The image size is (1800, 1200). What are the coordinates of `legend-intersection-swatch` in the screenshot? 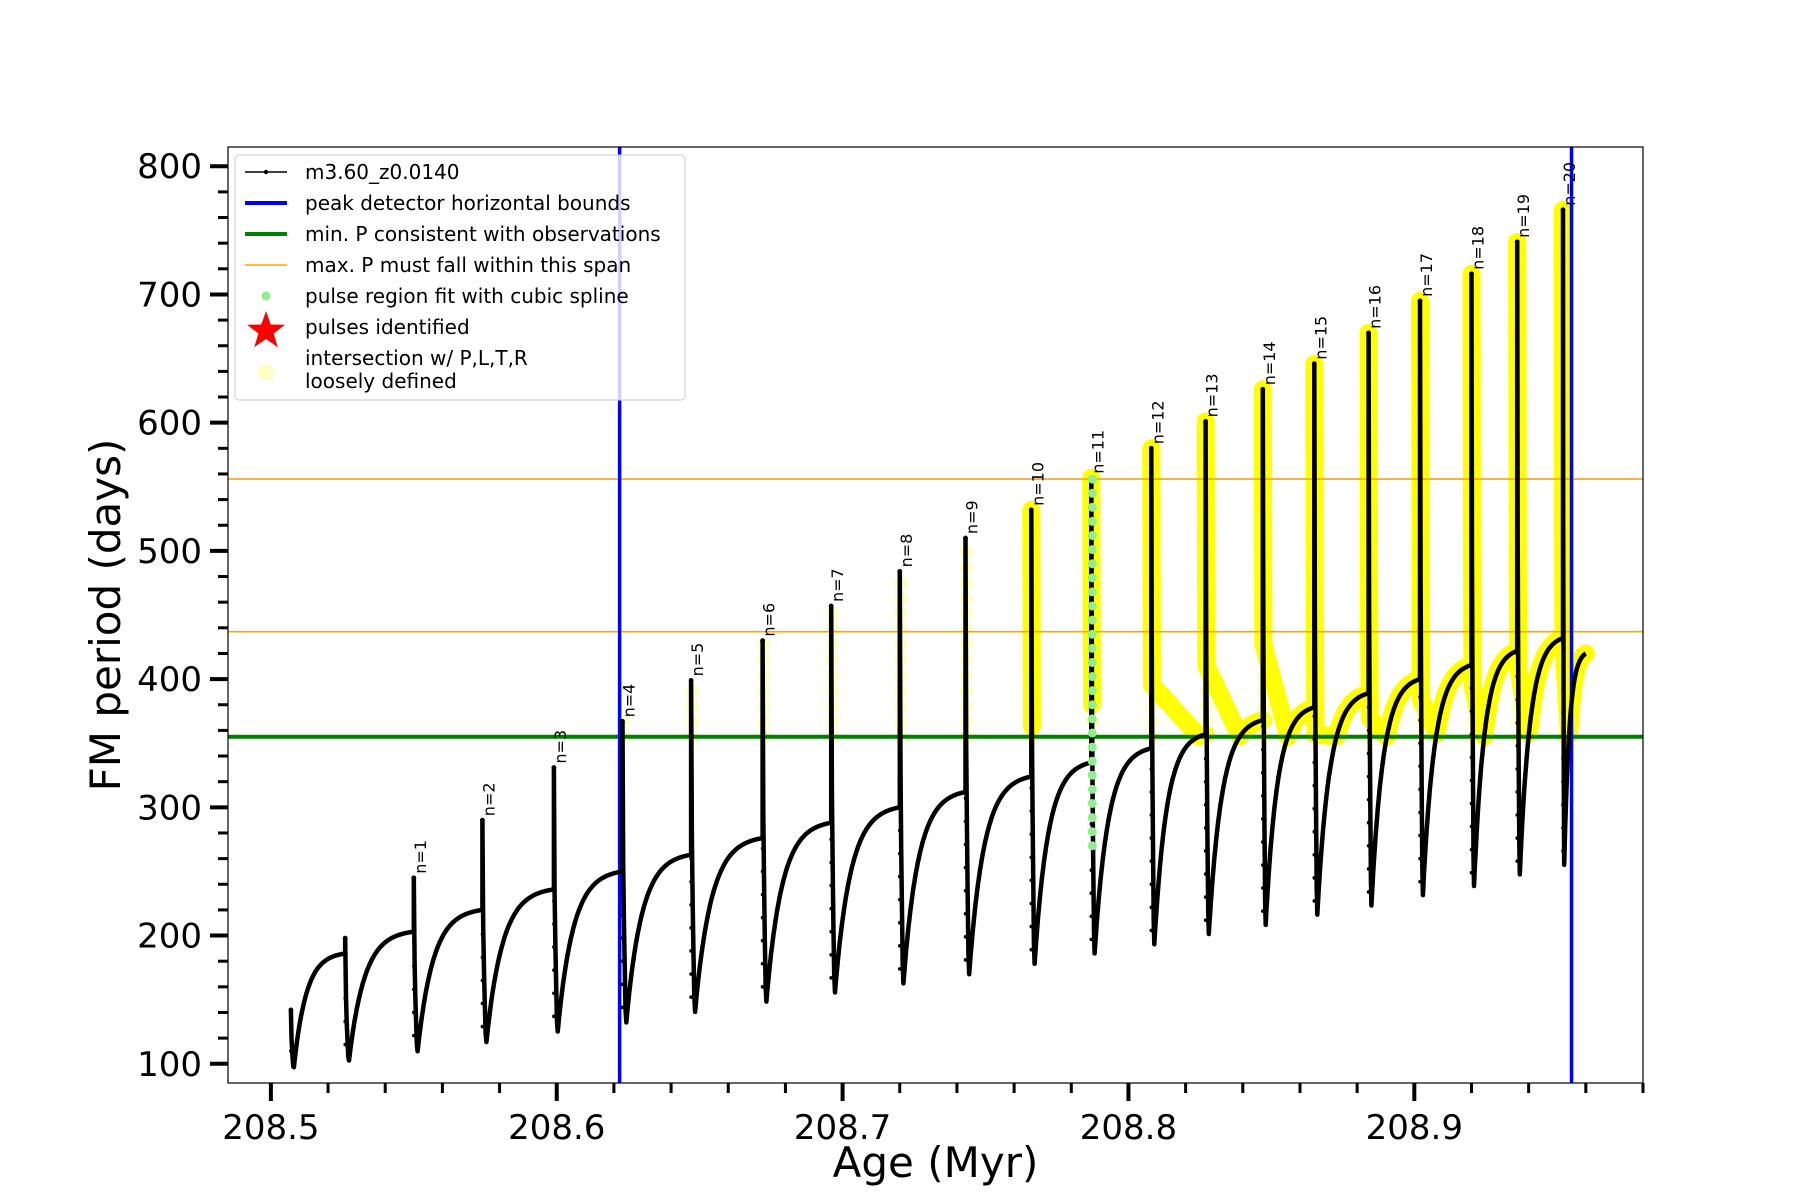 It's located at (266, 372).